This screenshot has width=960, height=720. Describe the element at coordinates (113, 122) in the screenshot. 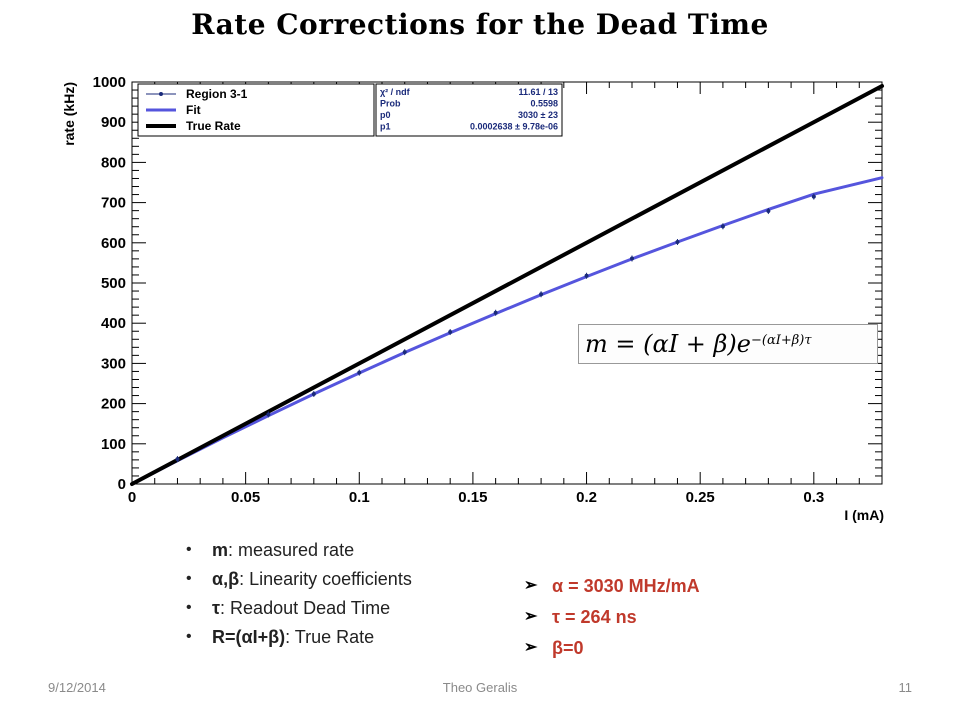

I see `y-tick-label: 900` at that location.